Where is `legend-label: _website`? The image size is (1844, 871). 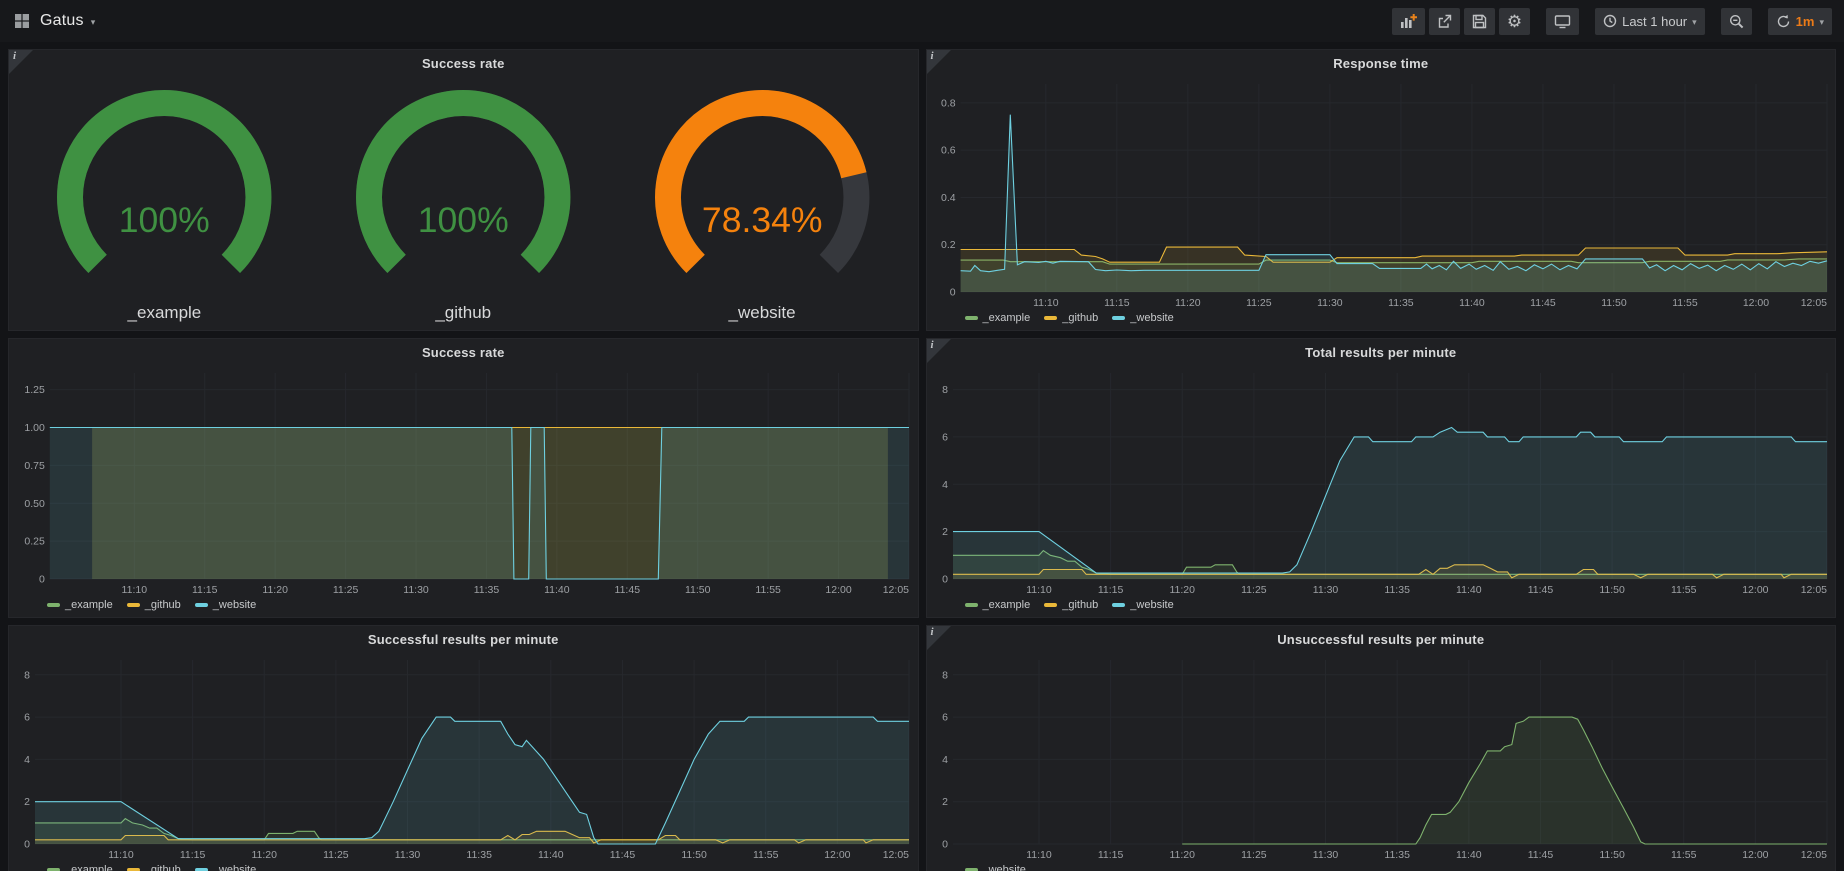 legend-label: _website is located at coordinates (1152, 605).